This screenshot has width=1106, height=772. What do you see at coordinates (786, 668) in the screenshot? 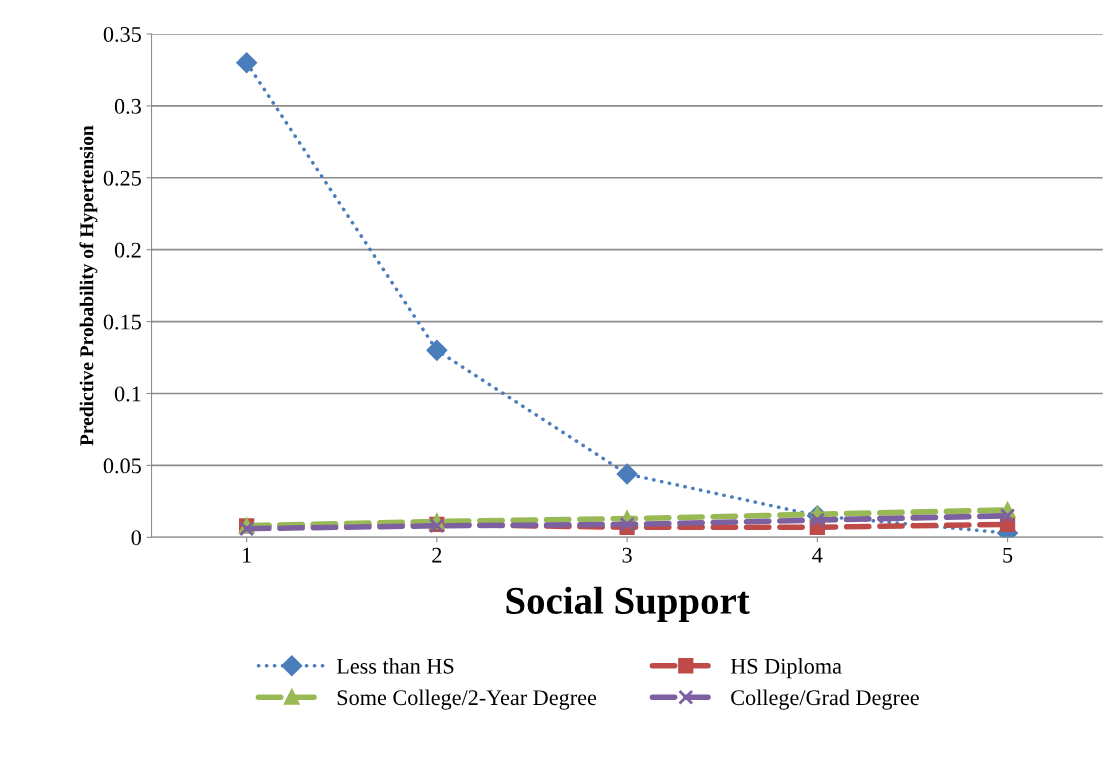
I see `legend-label: HS Diploma` at bounding box center [786, 668].